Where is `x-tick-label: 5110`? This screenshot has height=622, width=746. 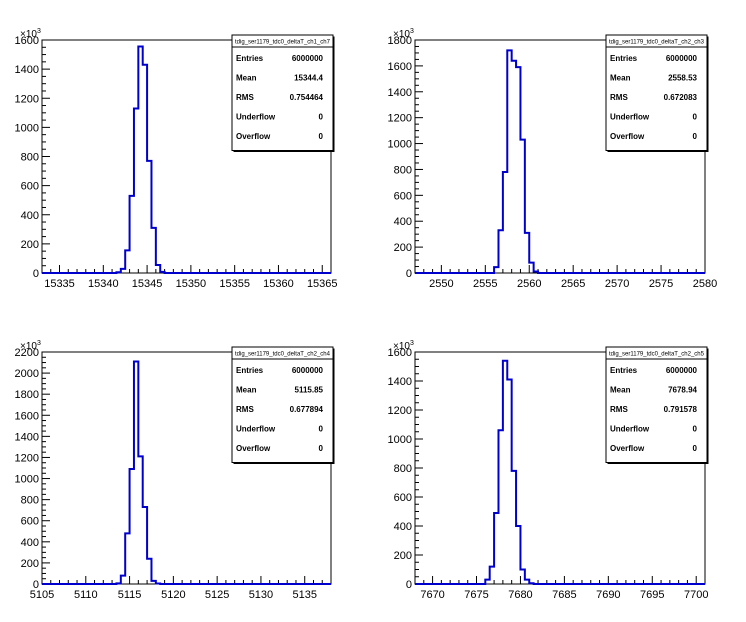
x-tick-label: 5110 is located at coordinates (86, 595).